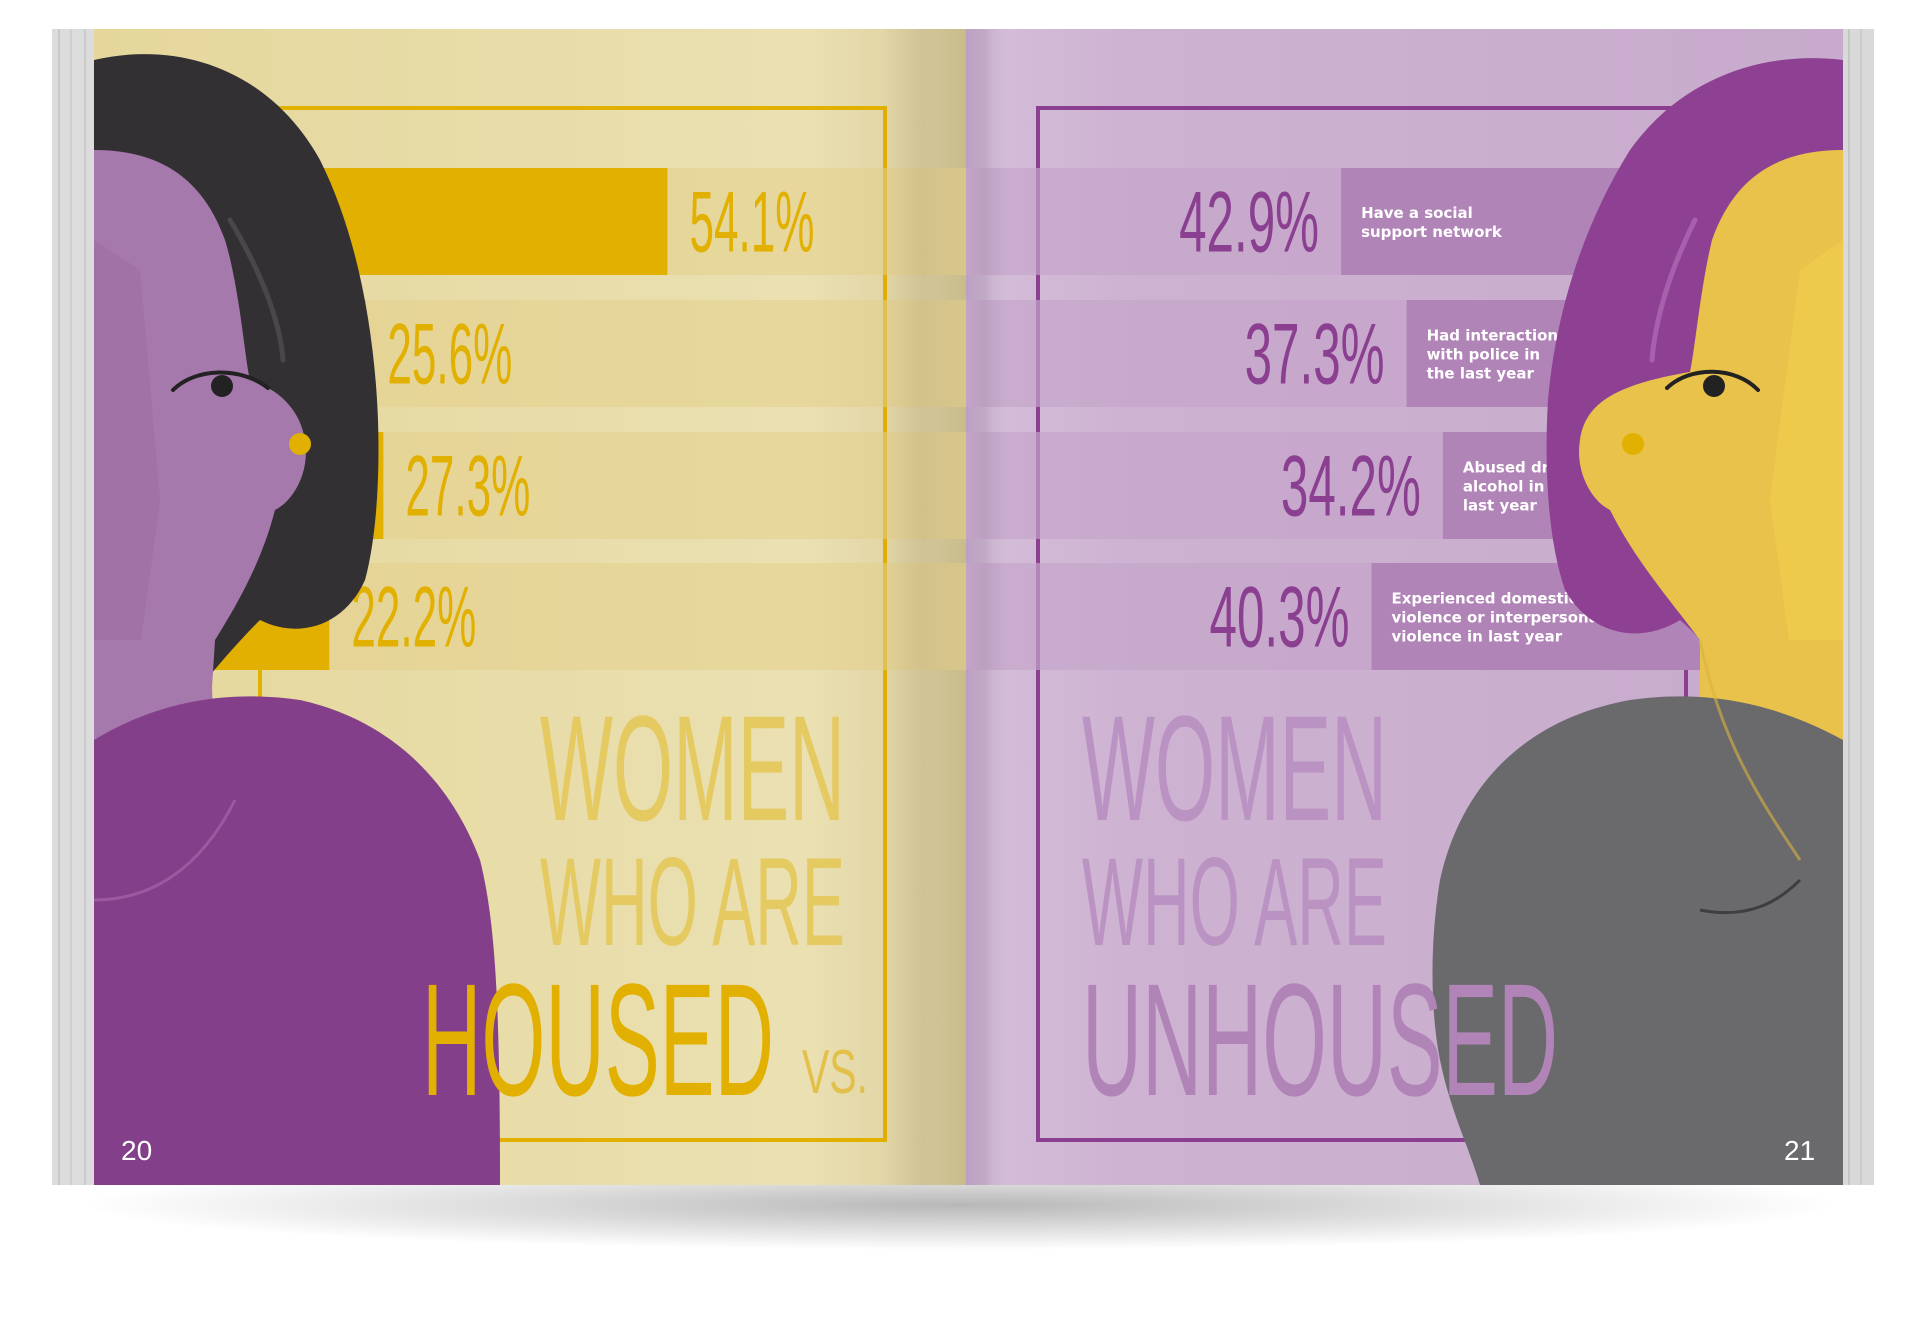  What do you see at coordinates (1856, 607) in the screenshot?
I see `right-page-edges` at bounding box center [1856, 607].